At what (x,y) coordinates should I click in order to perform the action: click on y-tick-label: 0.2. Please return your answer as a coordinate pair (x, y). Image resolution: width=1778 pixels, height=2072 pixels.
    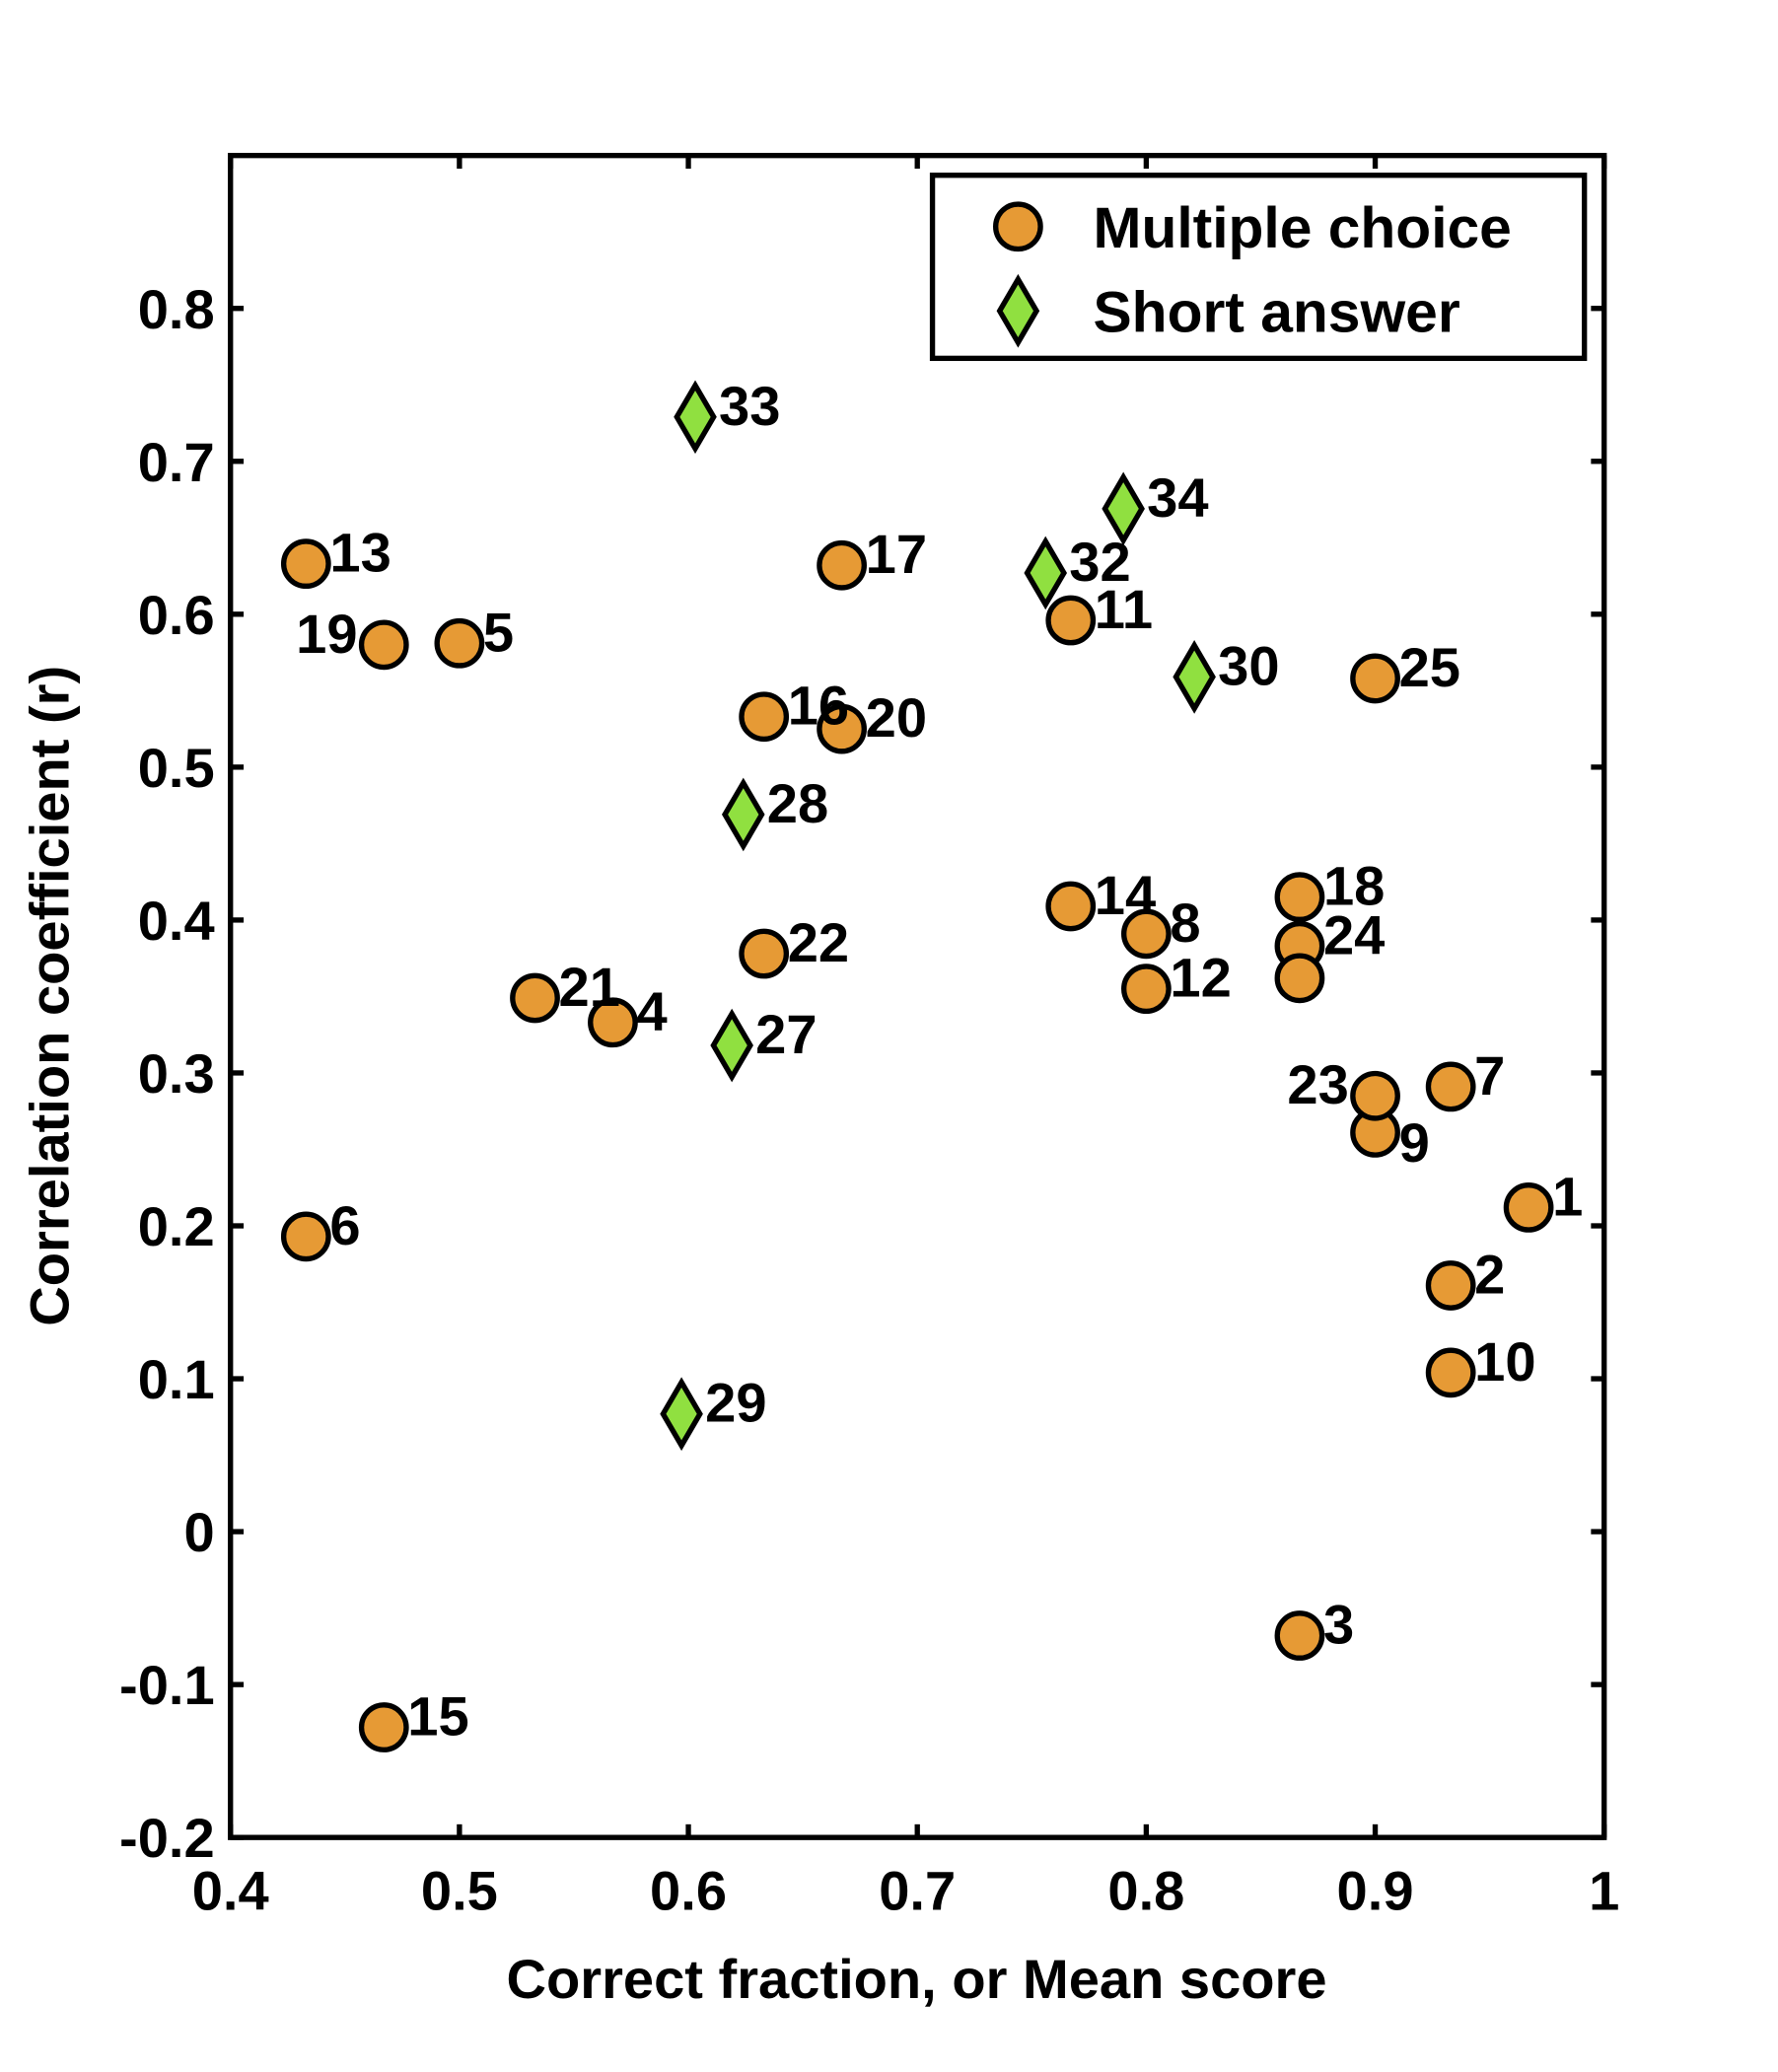
    Looking at the image, I should click on (176, 1226).